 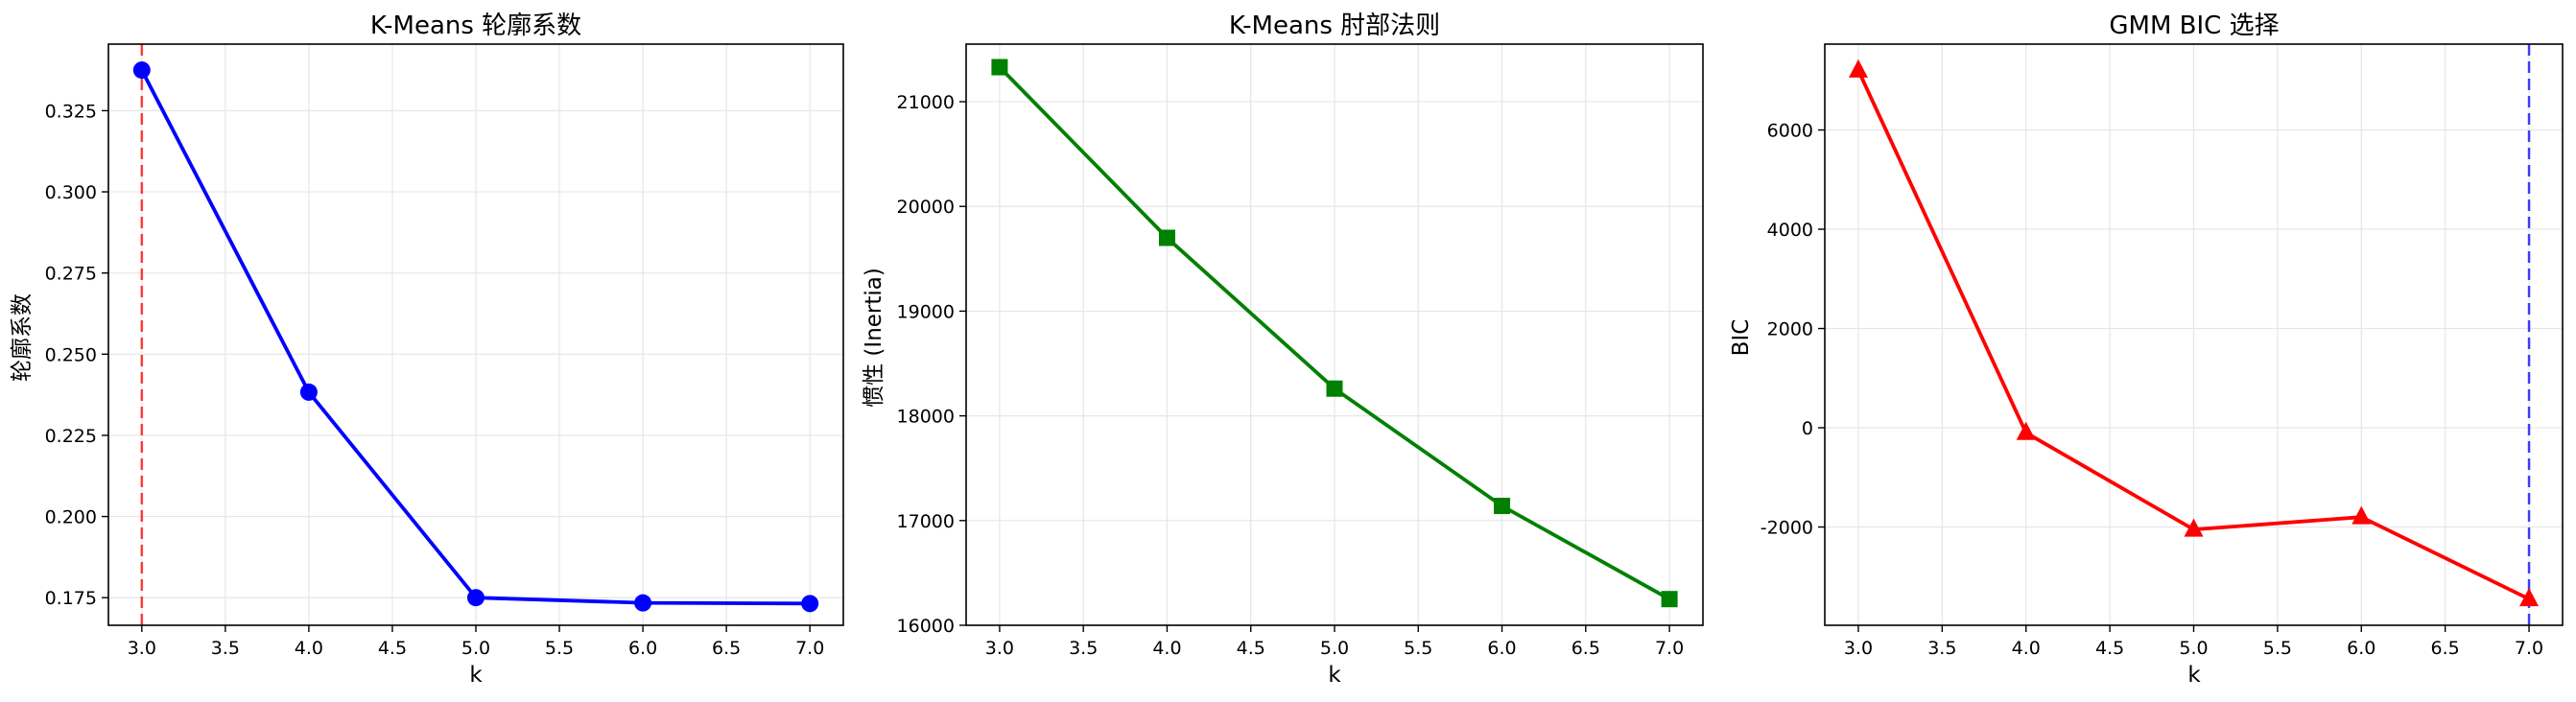 What do you see at coordinates (1790, 131) in the screenshot?
I see `y-tick-label: 6000` at bounding box center [1790, 131].